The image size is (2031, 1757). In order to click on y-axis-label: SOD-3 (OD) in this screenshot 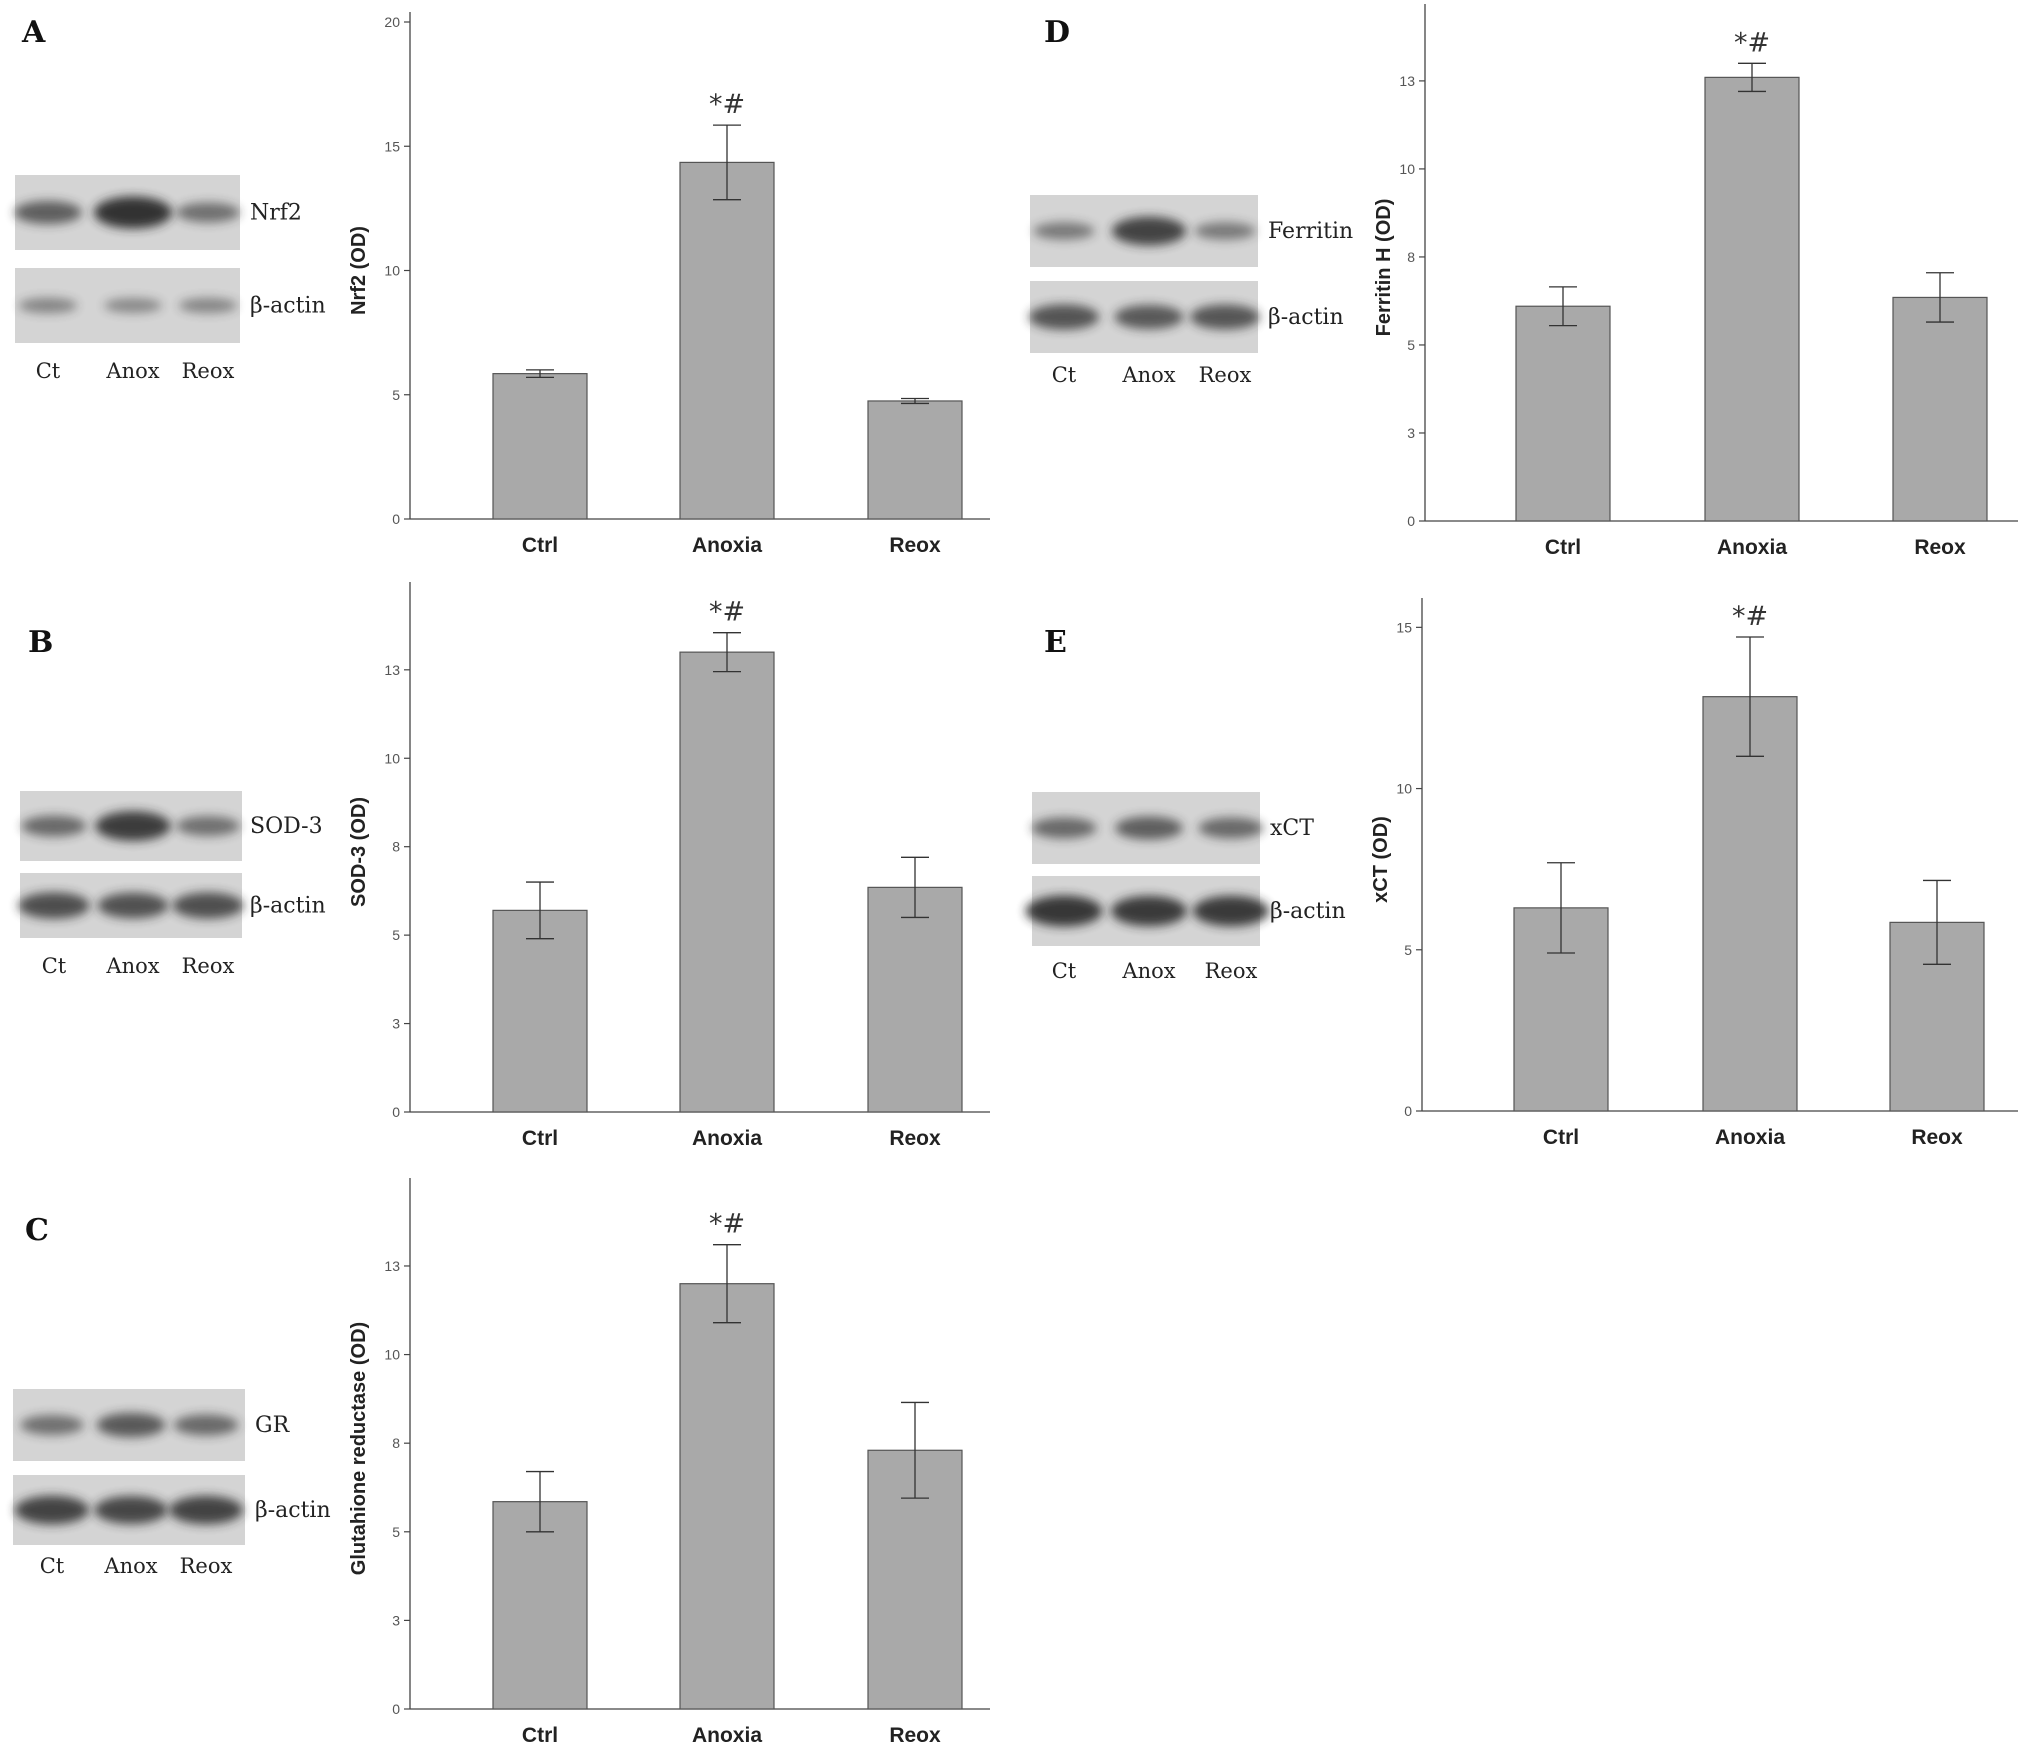, I will do `click(359, 852)`.